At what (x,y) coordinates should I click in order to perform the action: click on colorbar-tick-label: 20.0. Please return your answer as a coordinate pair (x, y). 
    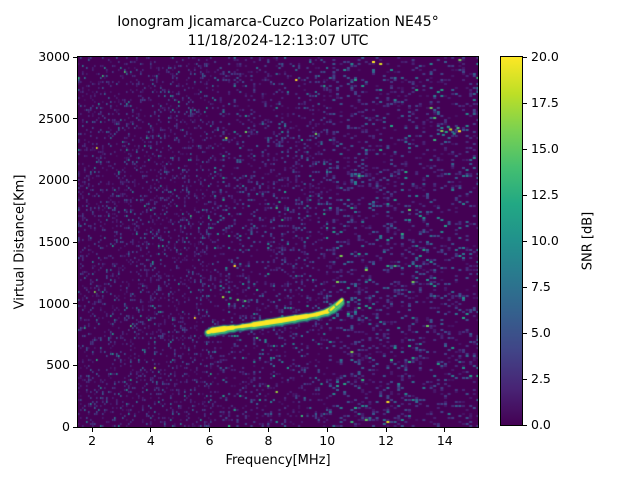
    Looking at the image, I should click on (545, 56).